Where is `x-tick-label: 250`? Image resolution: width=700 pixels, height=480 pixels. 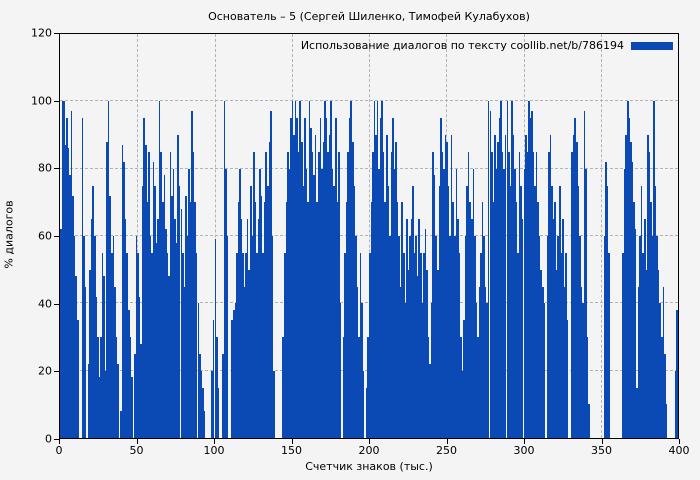
x-tick-label: 250 is located at coordinates (446, 450).